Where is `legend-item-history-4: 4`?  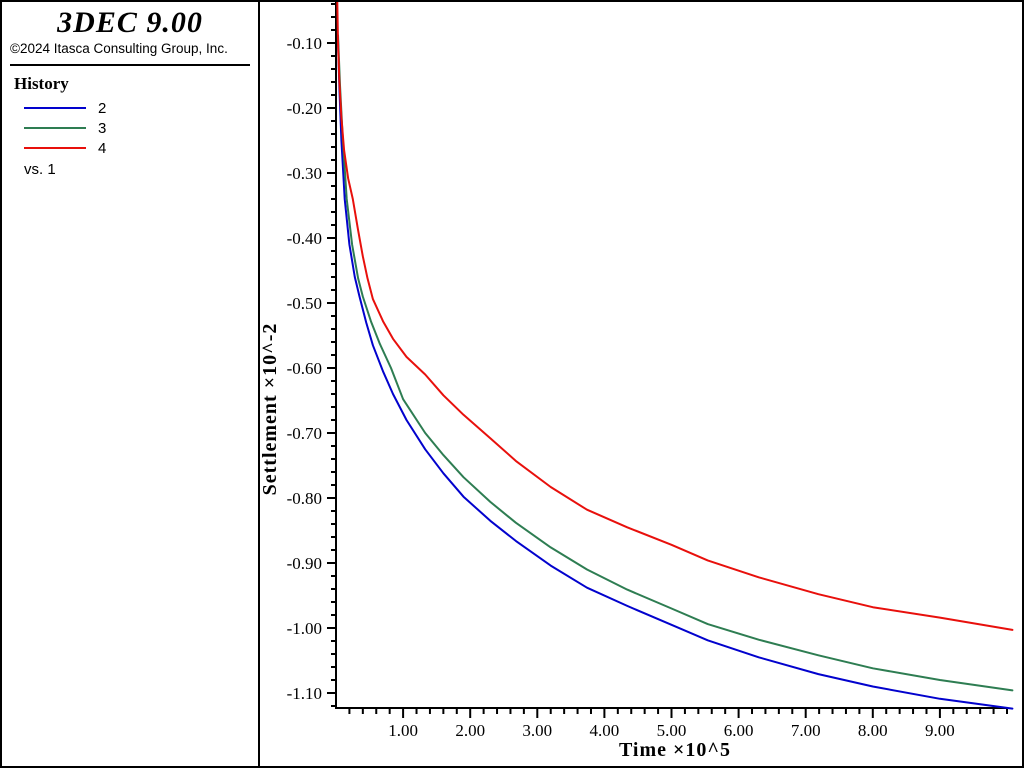 legend-item-history-4: 4 is located at coordinates (130, 148).